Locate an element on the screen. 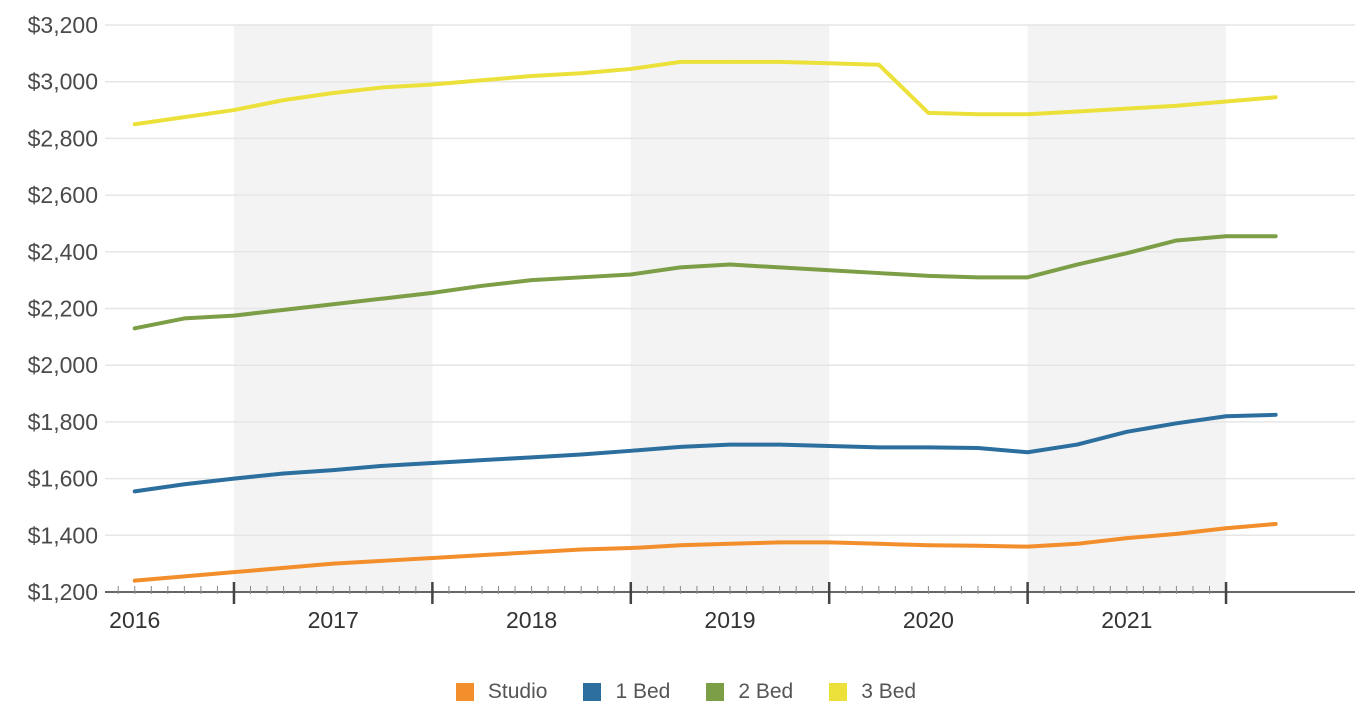 The width and height of the screenshot is (1372, 713). x-tick-label: 2017 is located at coordinates (333, 620).